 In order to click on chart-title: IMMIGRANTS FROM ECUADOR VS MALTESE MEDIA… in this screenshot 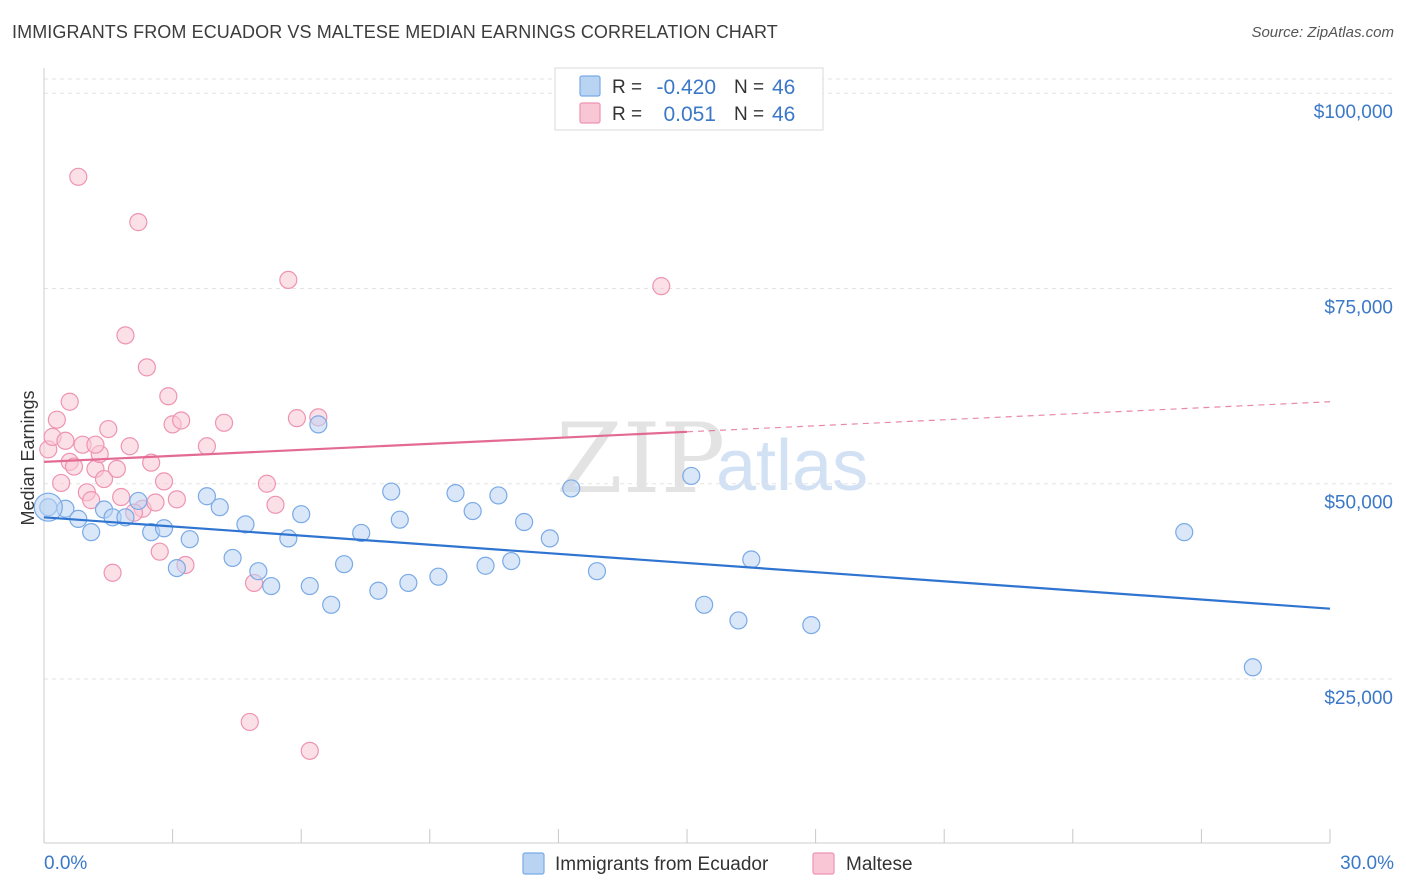, I will do `click(395, 32)`.